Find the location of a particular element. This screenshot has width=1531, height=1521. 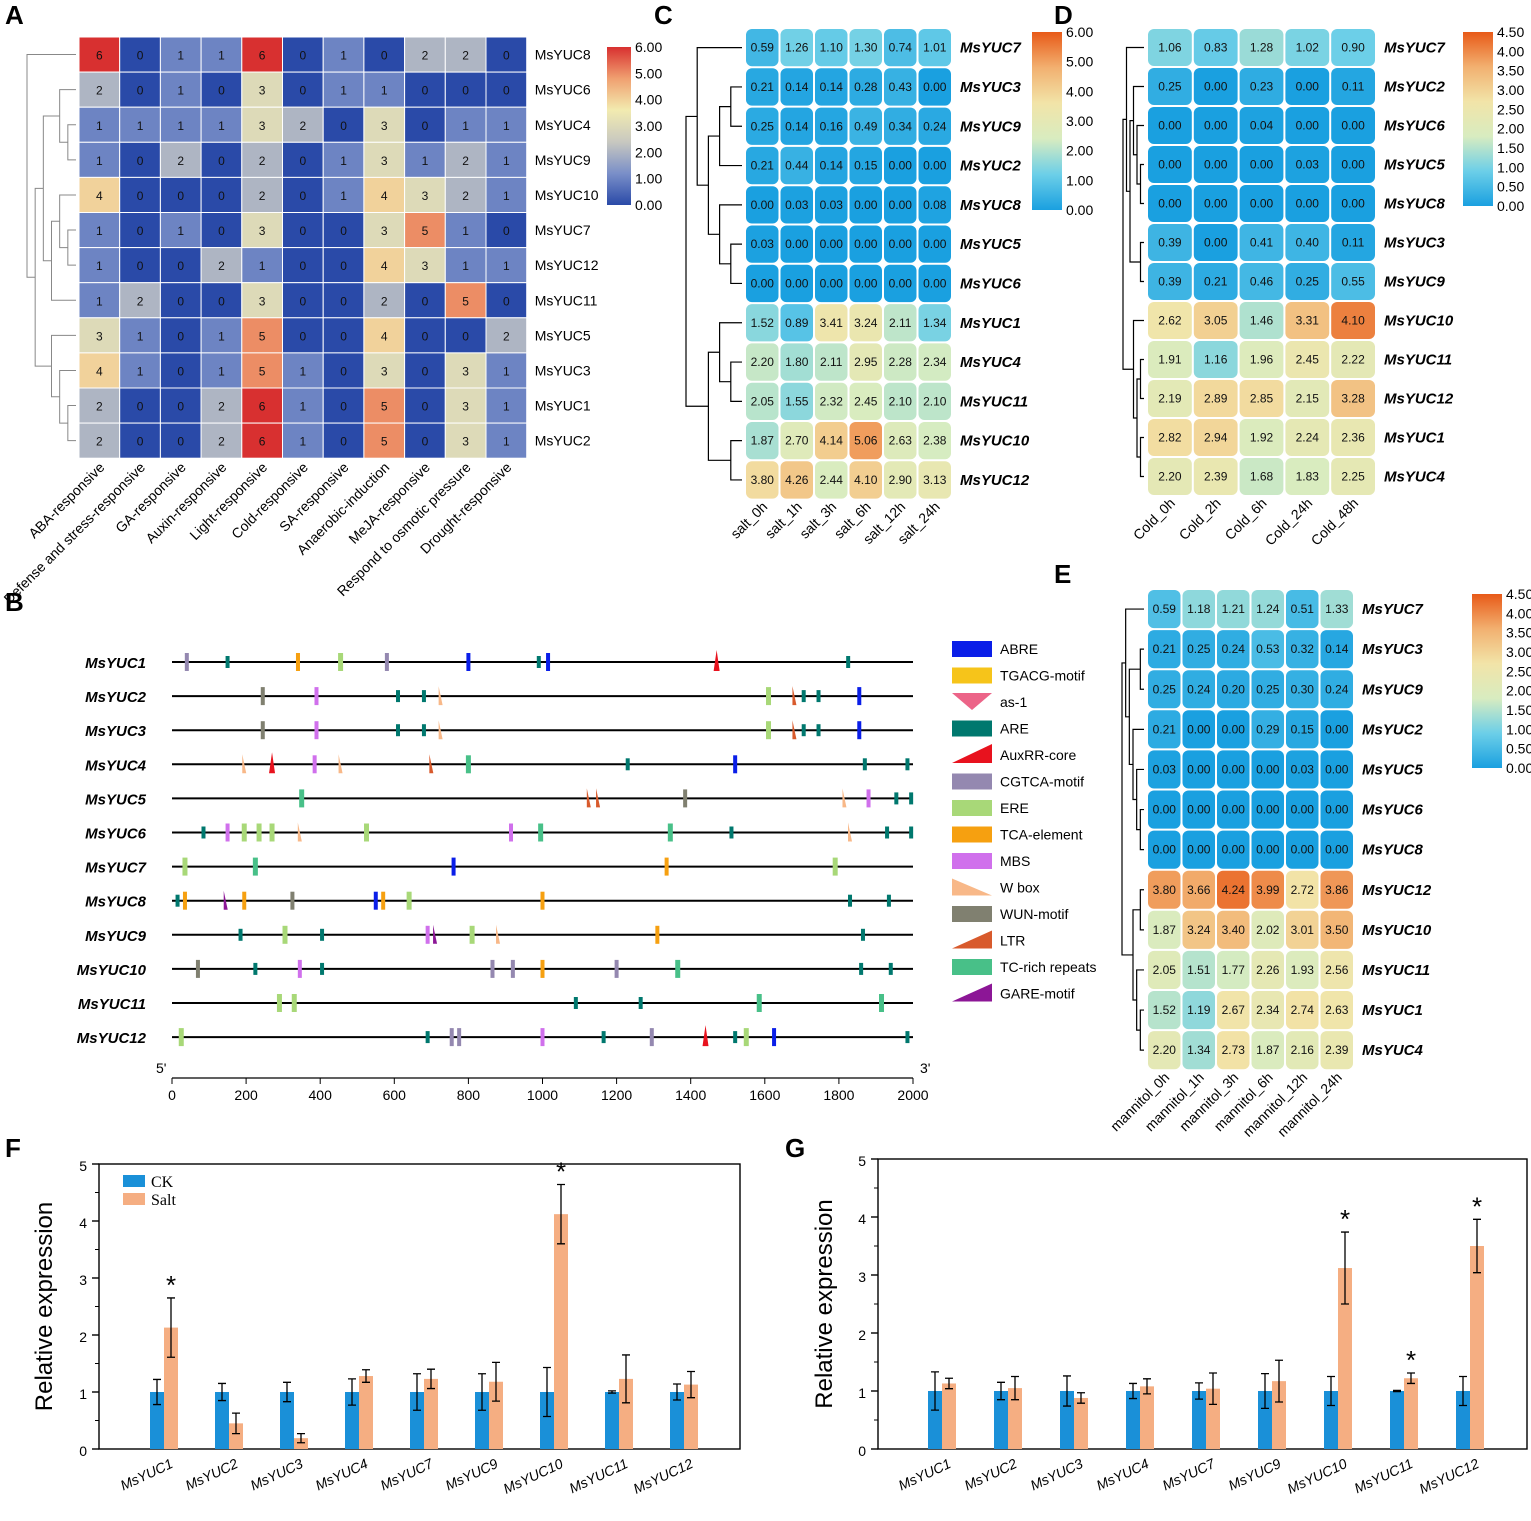

heatmap-cell-value: 2.95 is located at coordinates (866, 362).